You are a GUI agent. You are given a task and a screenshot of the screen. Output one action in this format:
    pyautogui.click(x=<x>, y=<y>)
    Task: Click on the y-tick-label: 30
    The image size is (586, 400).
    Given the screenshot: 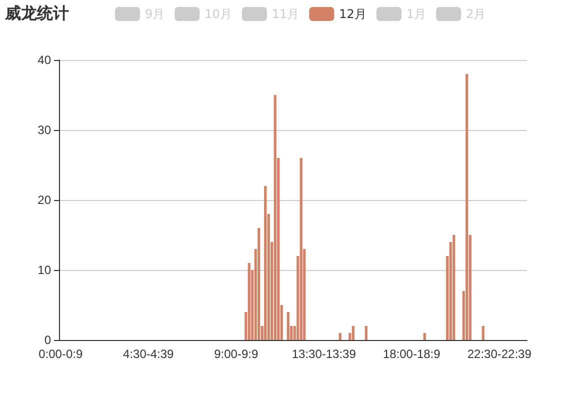 What is the action you would take?
    pyautogui.click(x=45, y=130)
    